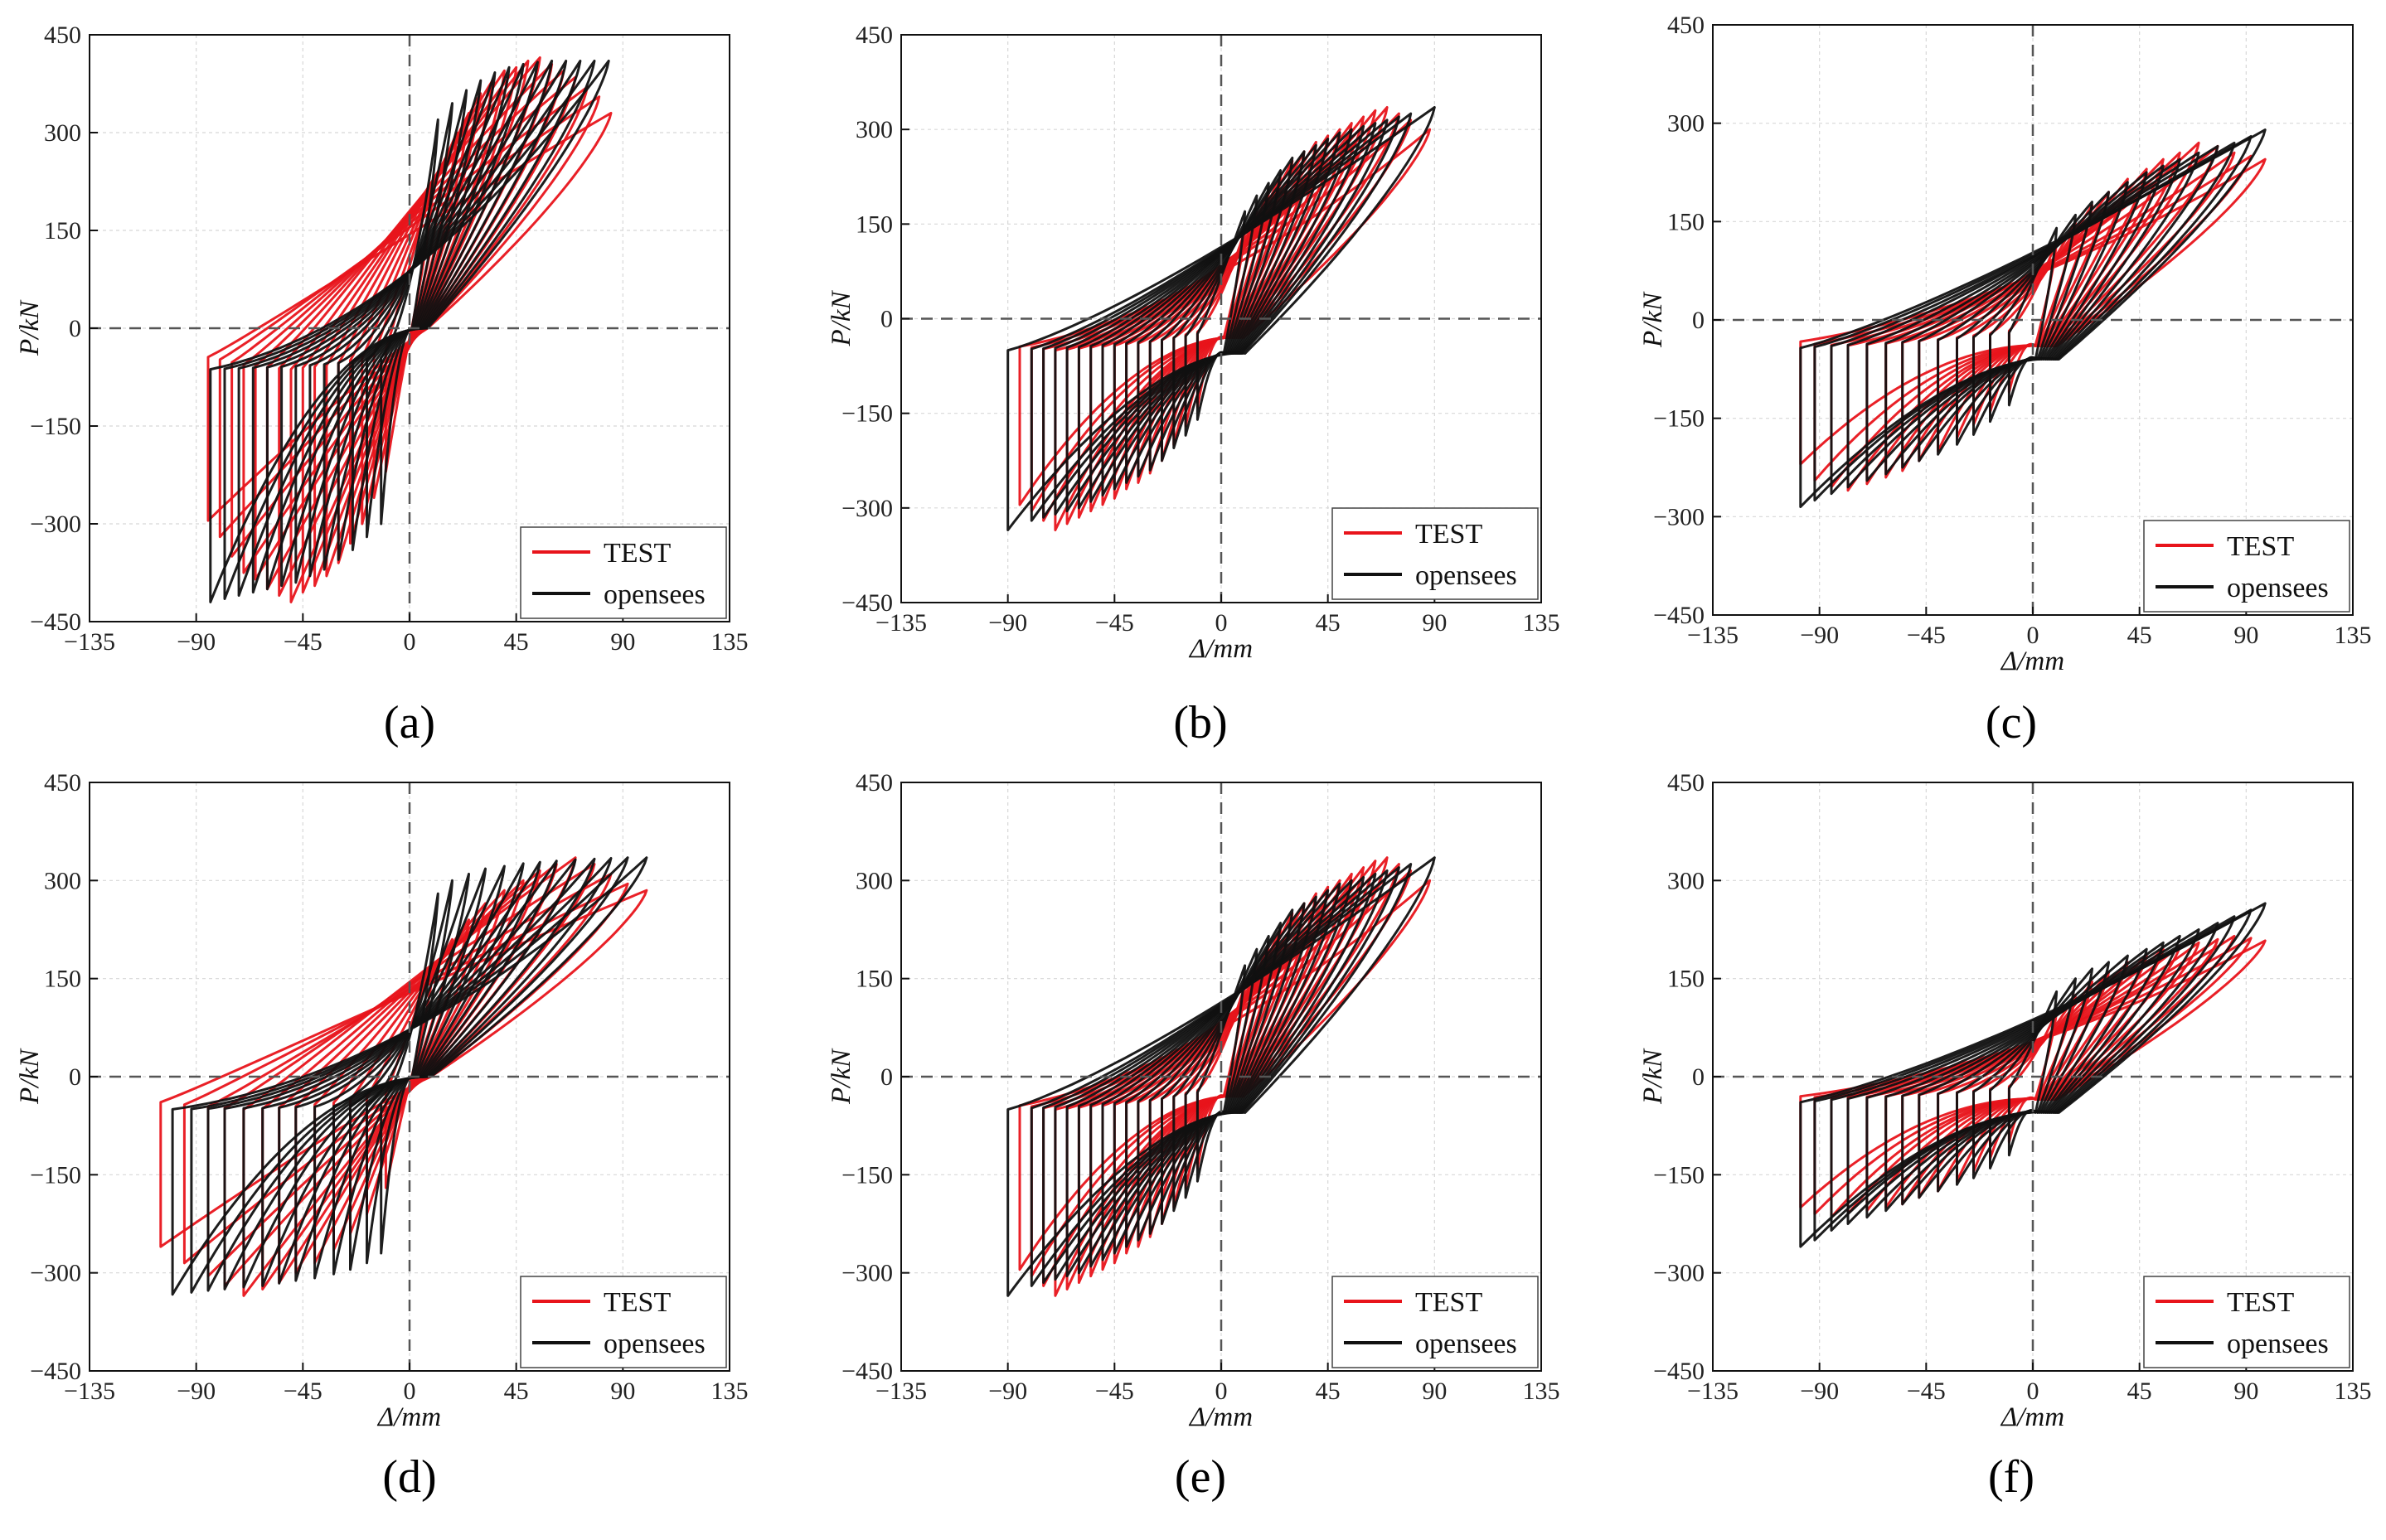  I want to click on panel-label: (e), so click(1200, 1477).